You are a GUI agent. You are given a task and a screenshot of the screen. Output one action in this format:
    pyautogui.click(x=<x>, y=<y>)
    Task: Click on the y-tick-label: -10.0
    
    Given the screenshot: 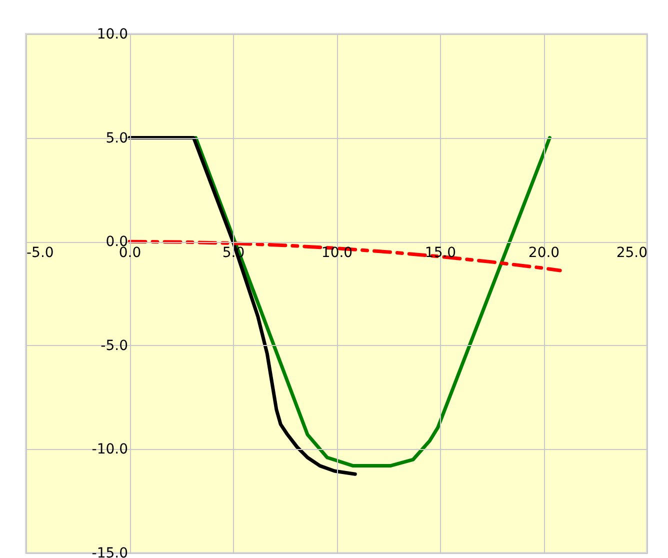 What is the action you would take?
    pyautogui.click(x=110, y=450)
    